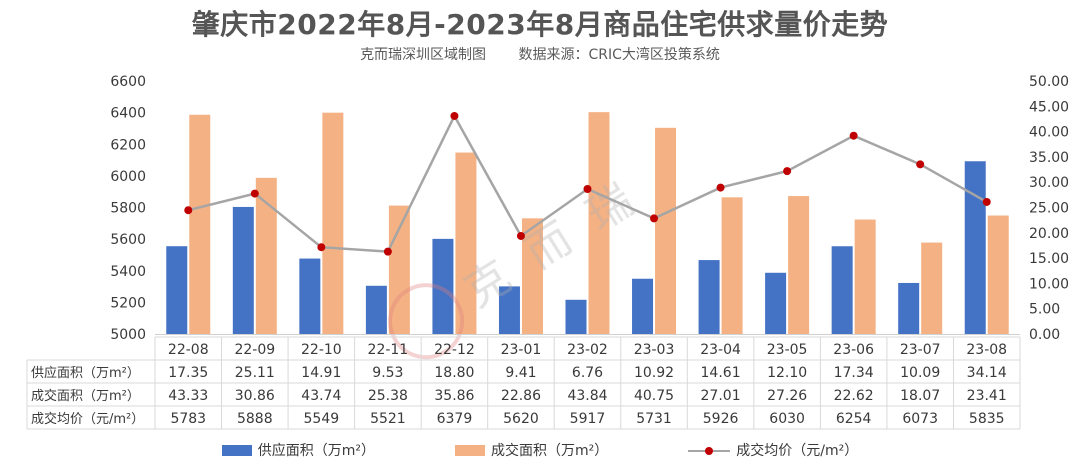  Describe the element at coordinates (1049, 259) in the screenshot. I see `y-right-tick-label: 15.00` at that location.